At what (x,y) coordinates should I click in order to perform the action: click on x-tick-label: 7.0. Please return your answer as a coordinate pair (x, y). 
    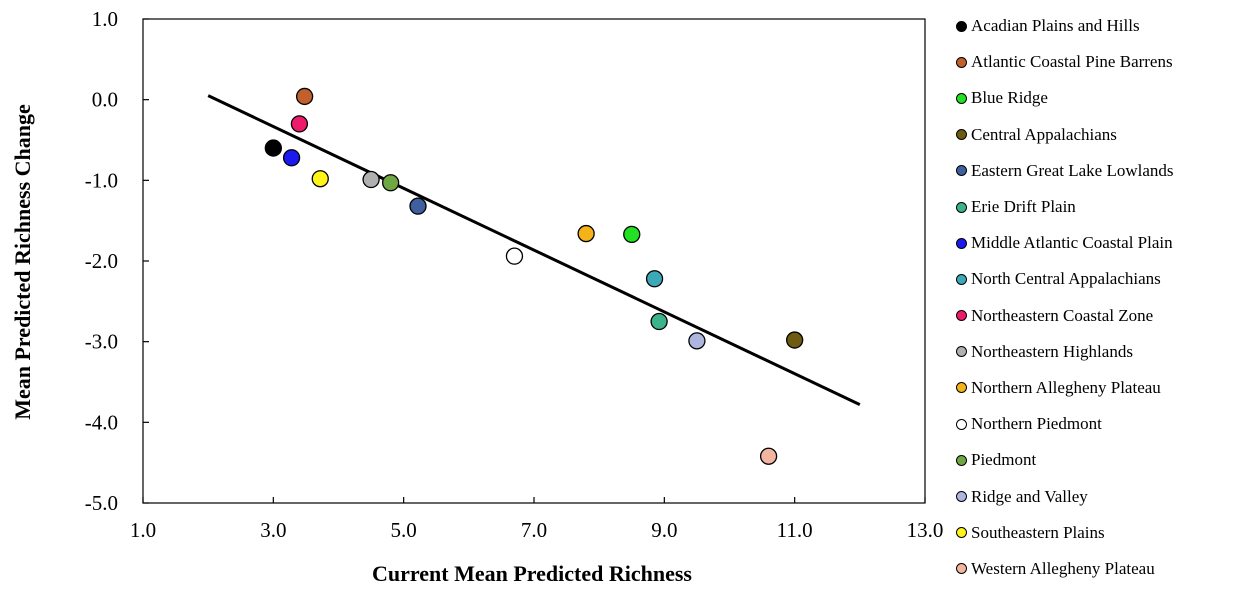
    Looking at the image, I should click on (534, 530).